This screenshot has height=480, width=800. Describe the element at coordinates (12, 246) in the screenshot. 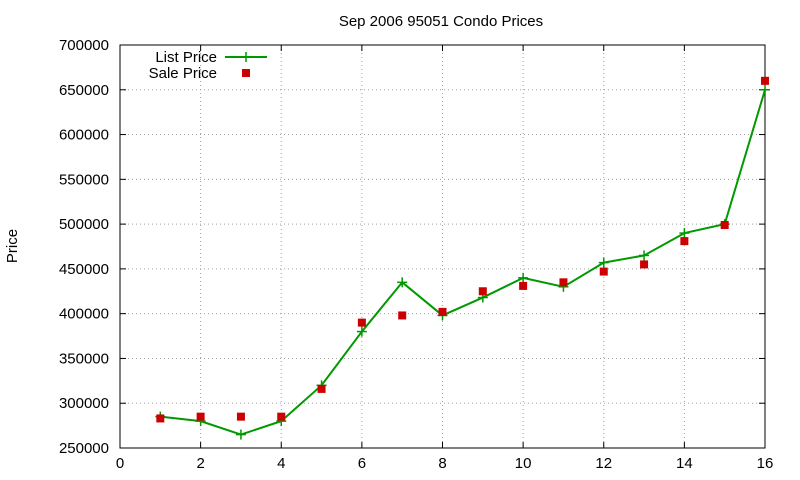

I see `y-axis-label: Price` at that location.